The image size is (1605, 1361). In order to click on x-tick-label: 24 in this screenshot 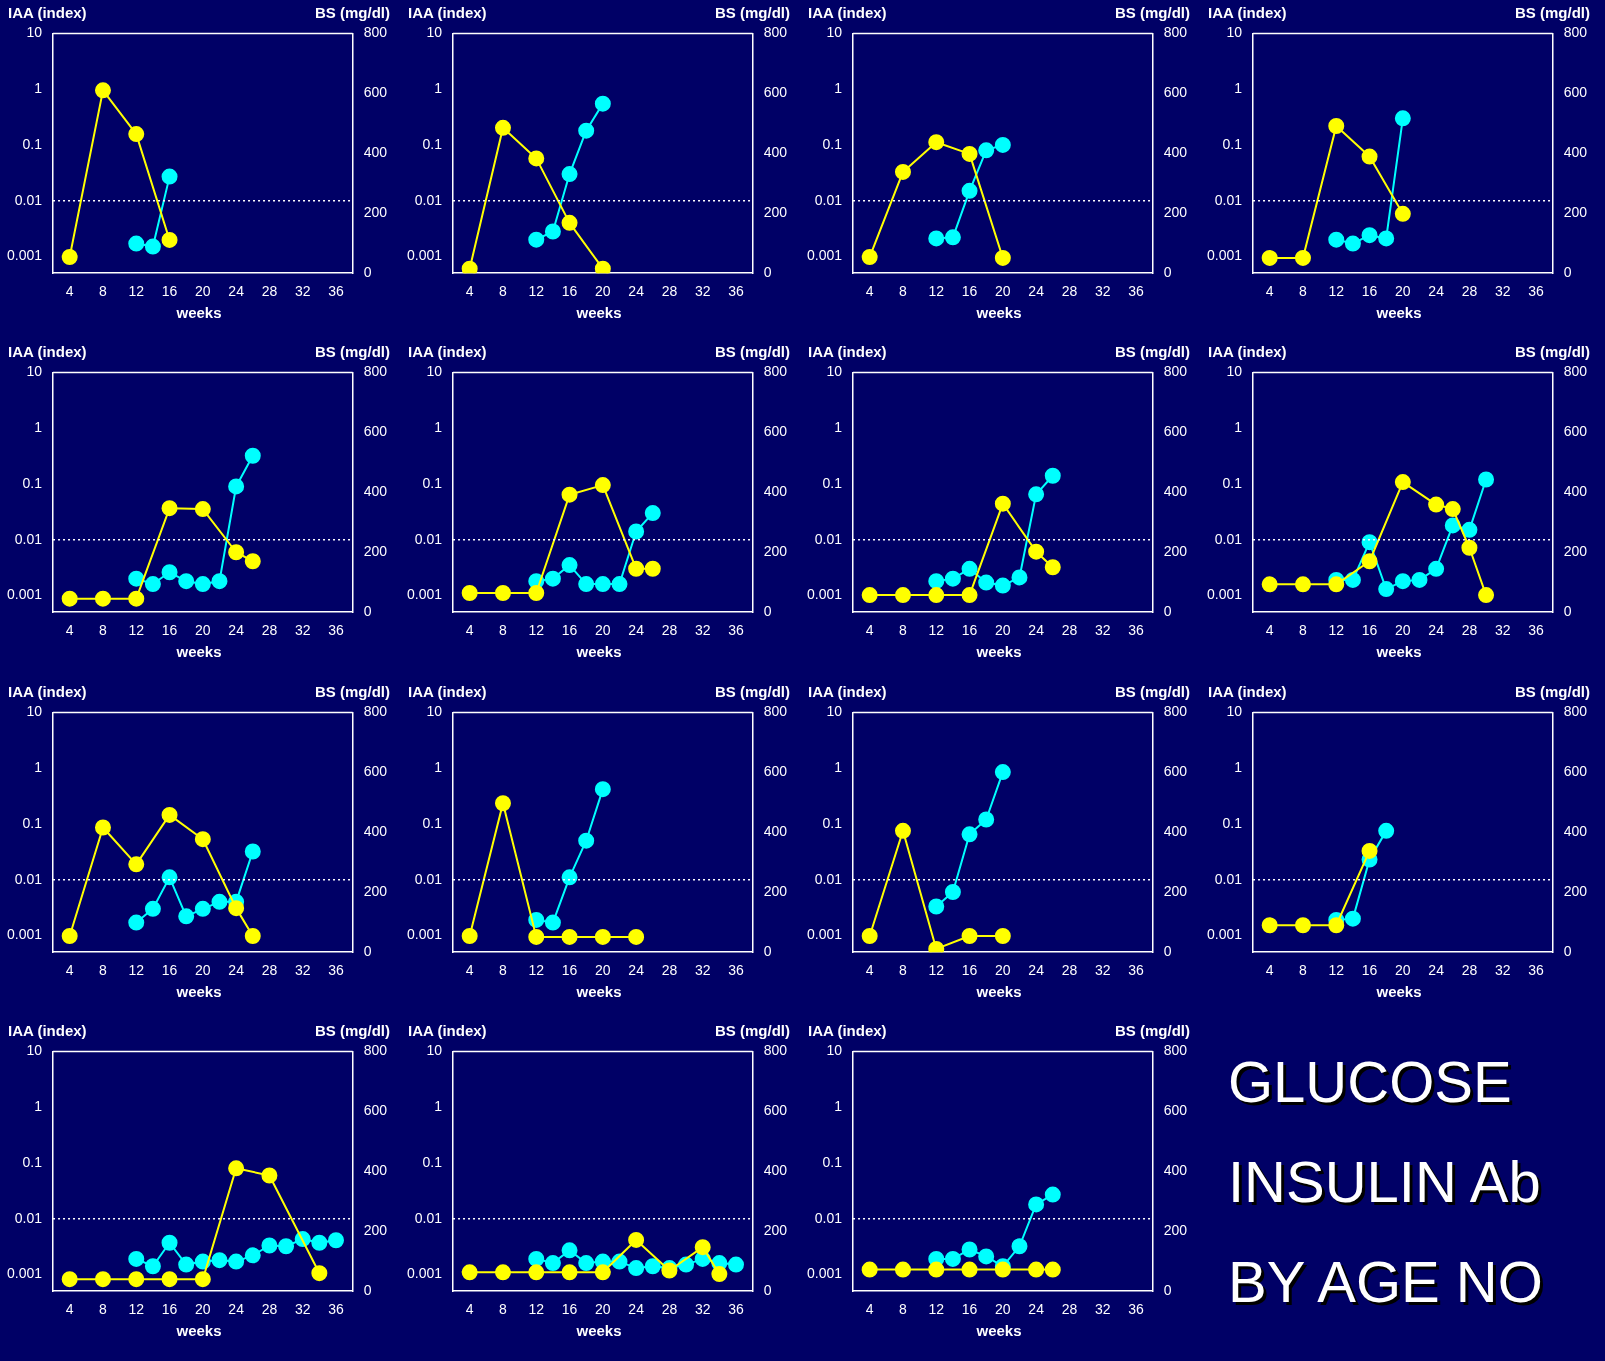, I will do `click(636, 291)`.